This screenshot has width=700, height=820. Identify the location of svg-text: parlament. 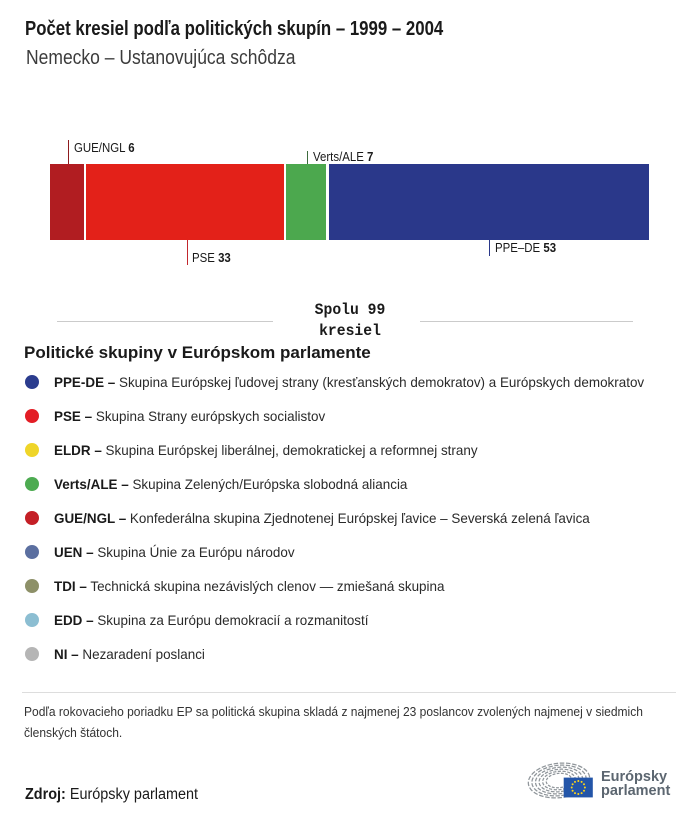
(635, 791).